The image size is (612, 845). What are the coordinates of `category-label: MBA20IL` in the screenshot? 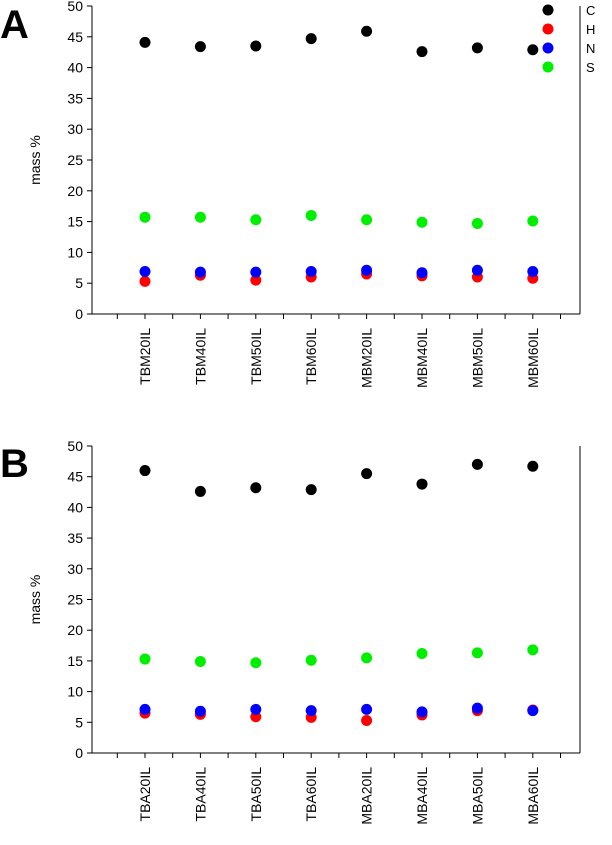 It's located at (367, 796).